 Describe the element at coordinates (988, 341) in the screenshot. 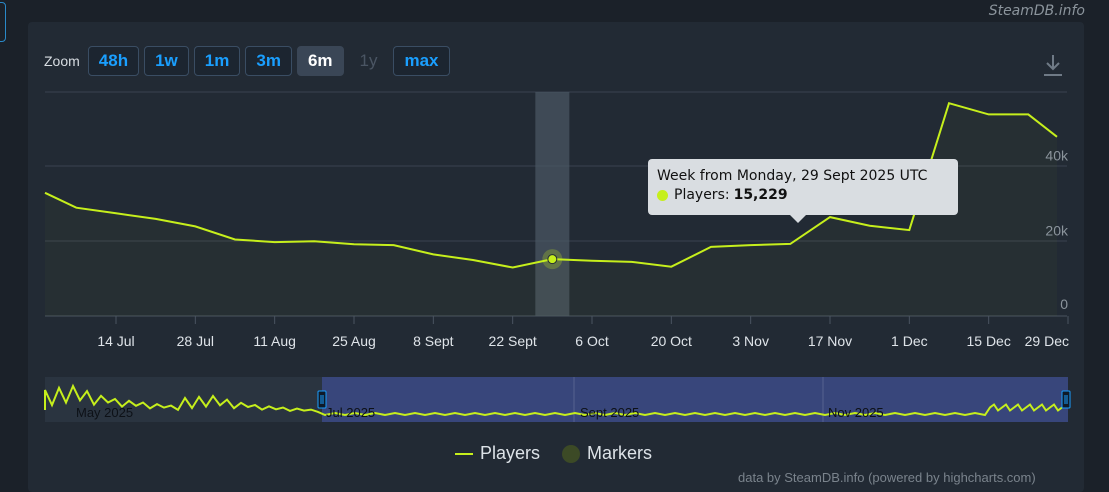

I see `x-tick-label: 15 Dec` at that location.